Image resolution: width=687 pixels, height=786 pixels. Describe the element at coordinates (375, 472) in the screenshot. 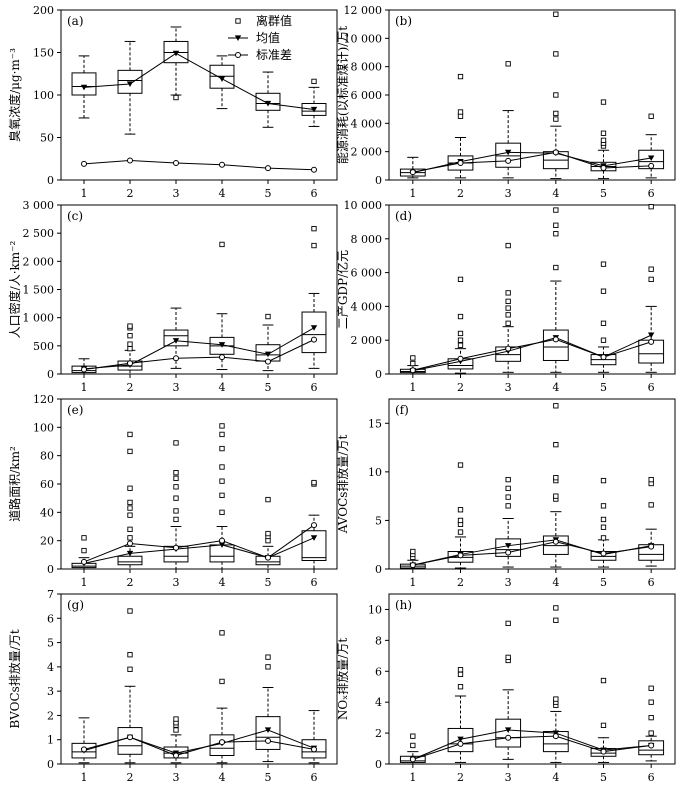

I see `y-tick-label: 10` at that location.